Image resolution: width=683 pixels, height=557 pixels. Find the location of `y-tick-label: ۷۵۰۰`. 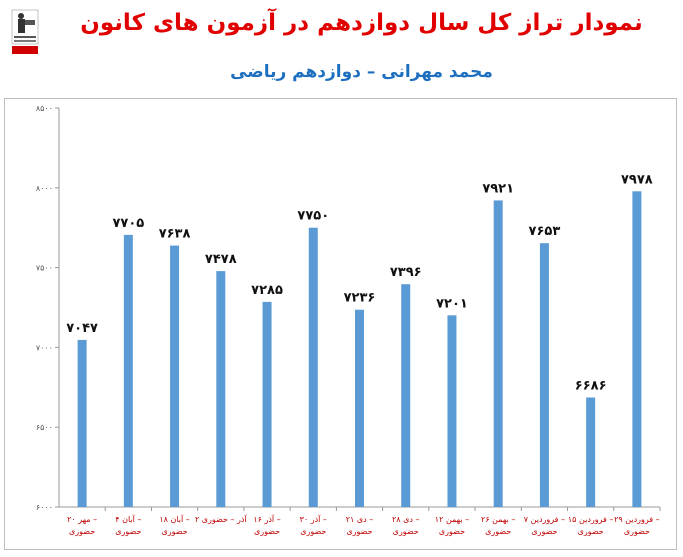

y-tick-label: ۷۵۰۰ is located at coordinates (44, 268).